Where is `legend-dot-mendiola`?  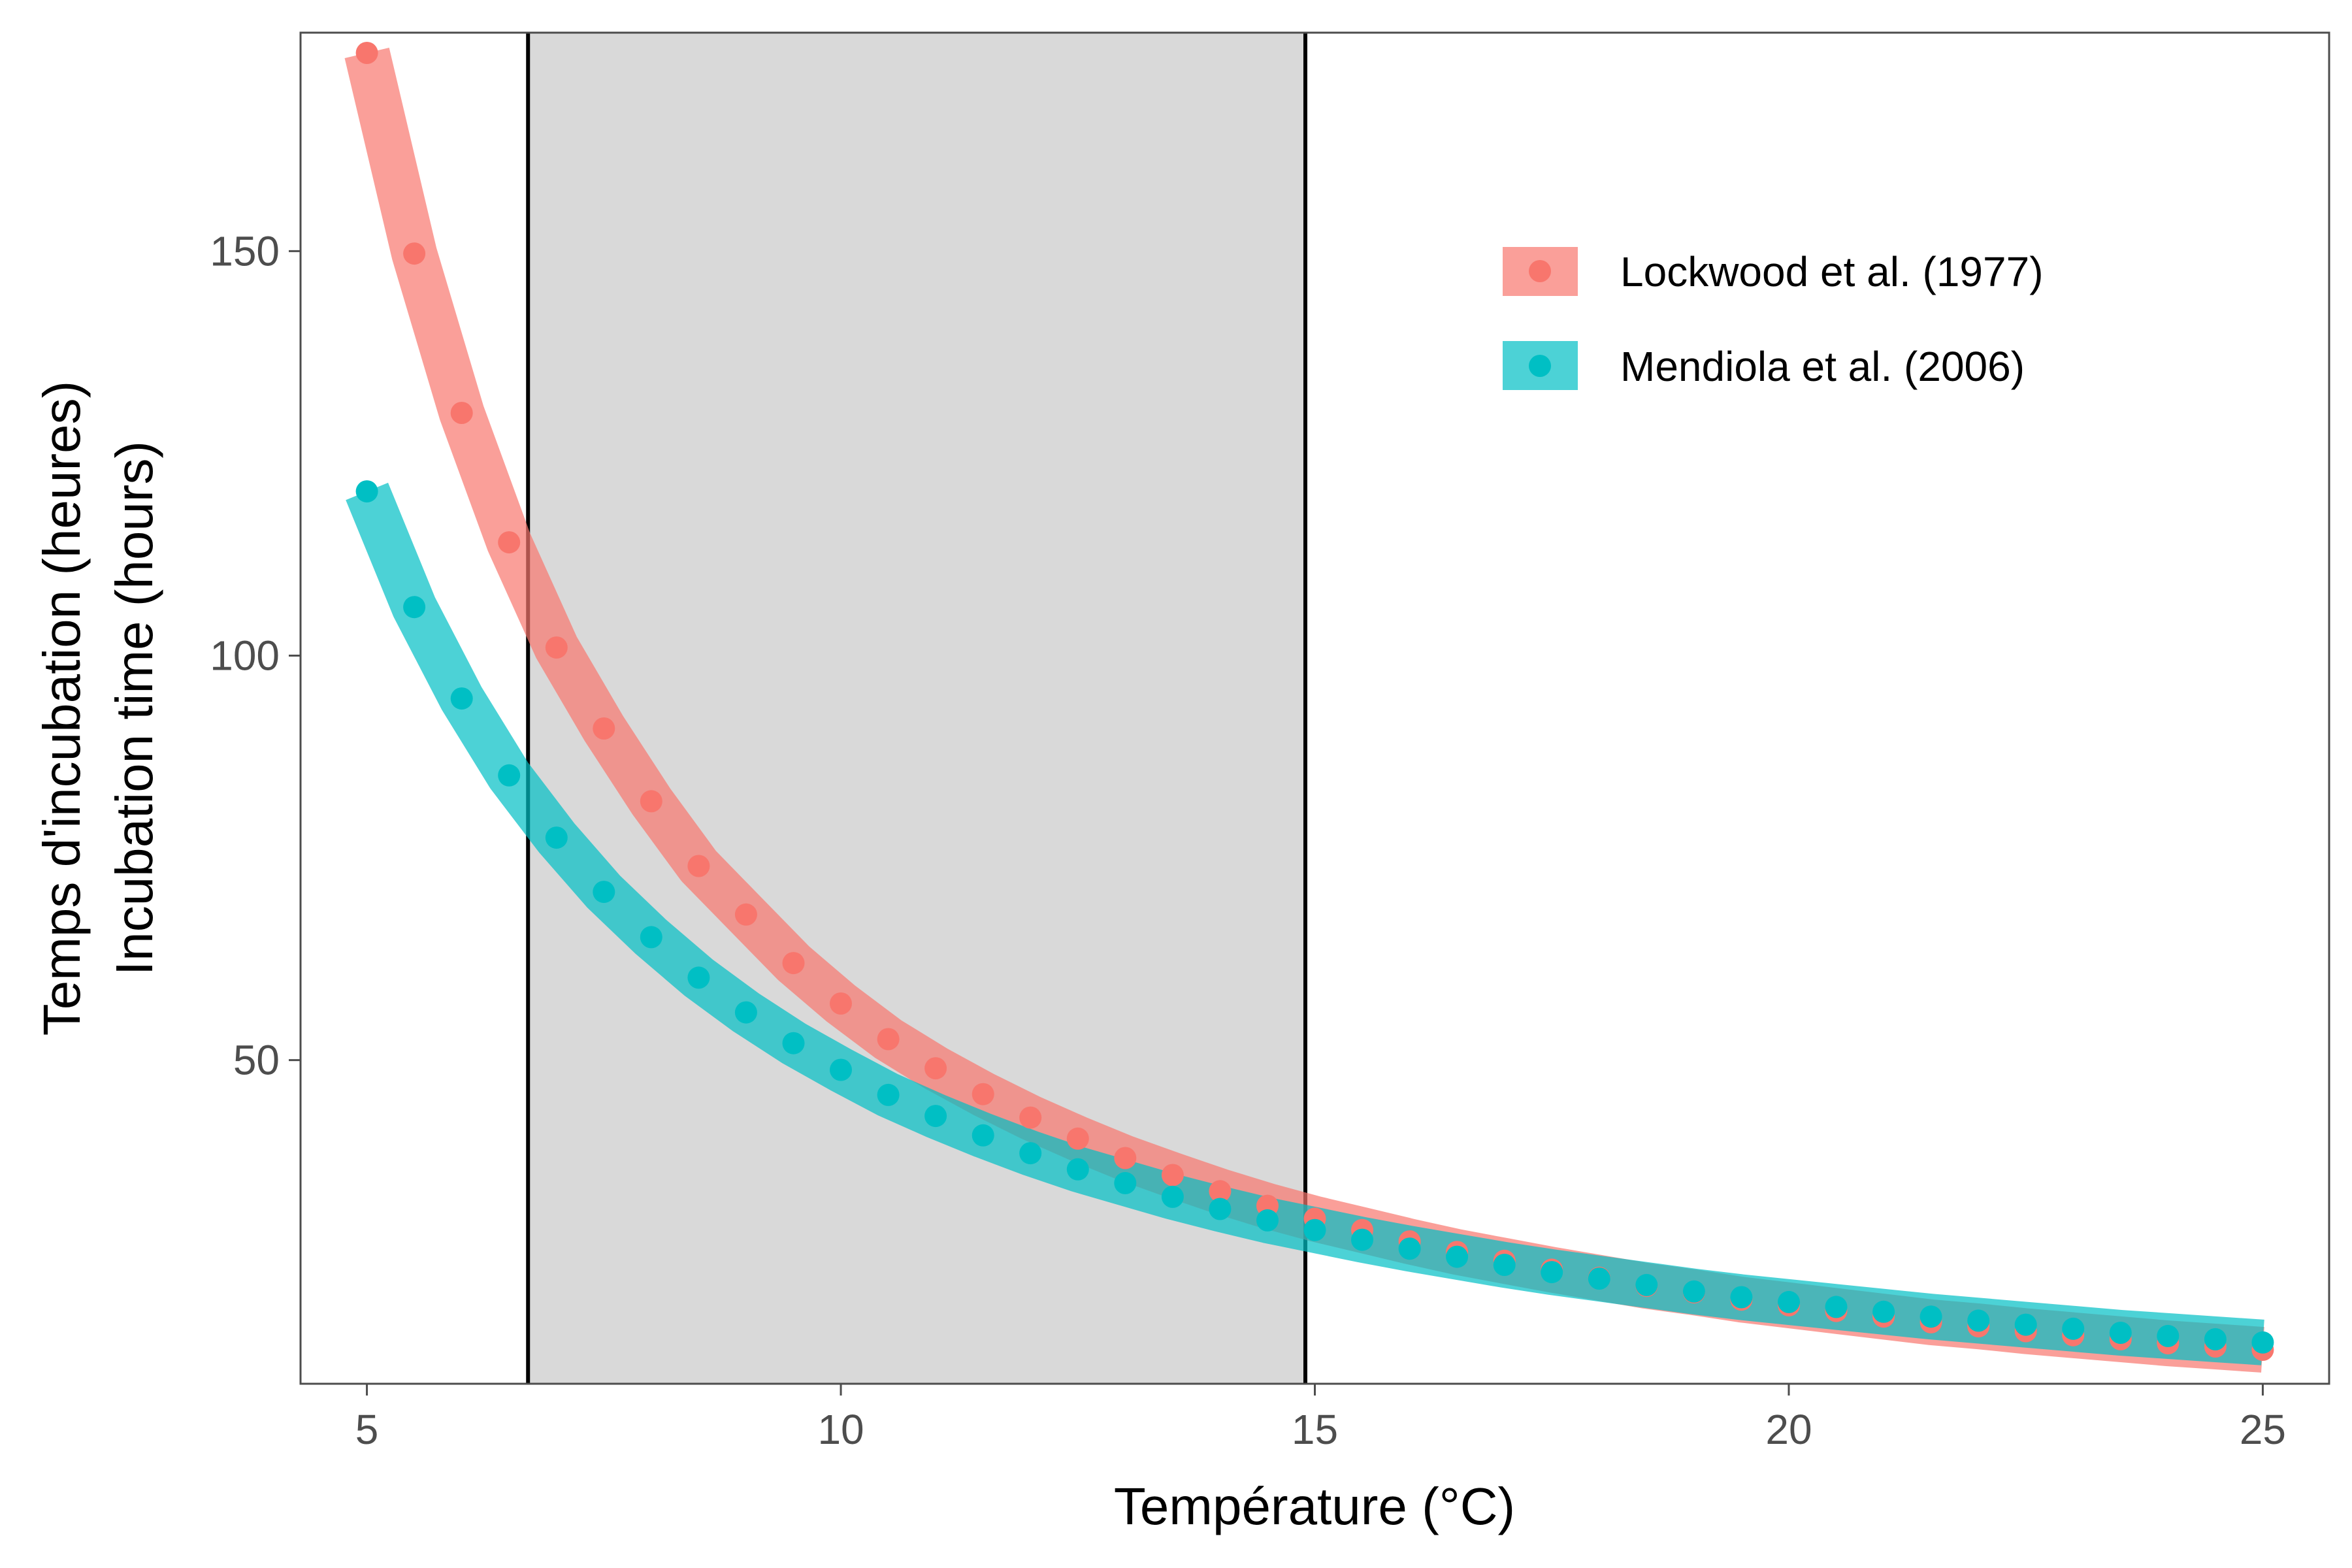 legend-dot-mendiola is located at coordinates (1540, 366).